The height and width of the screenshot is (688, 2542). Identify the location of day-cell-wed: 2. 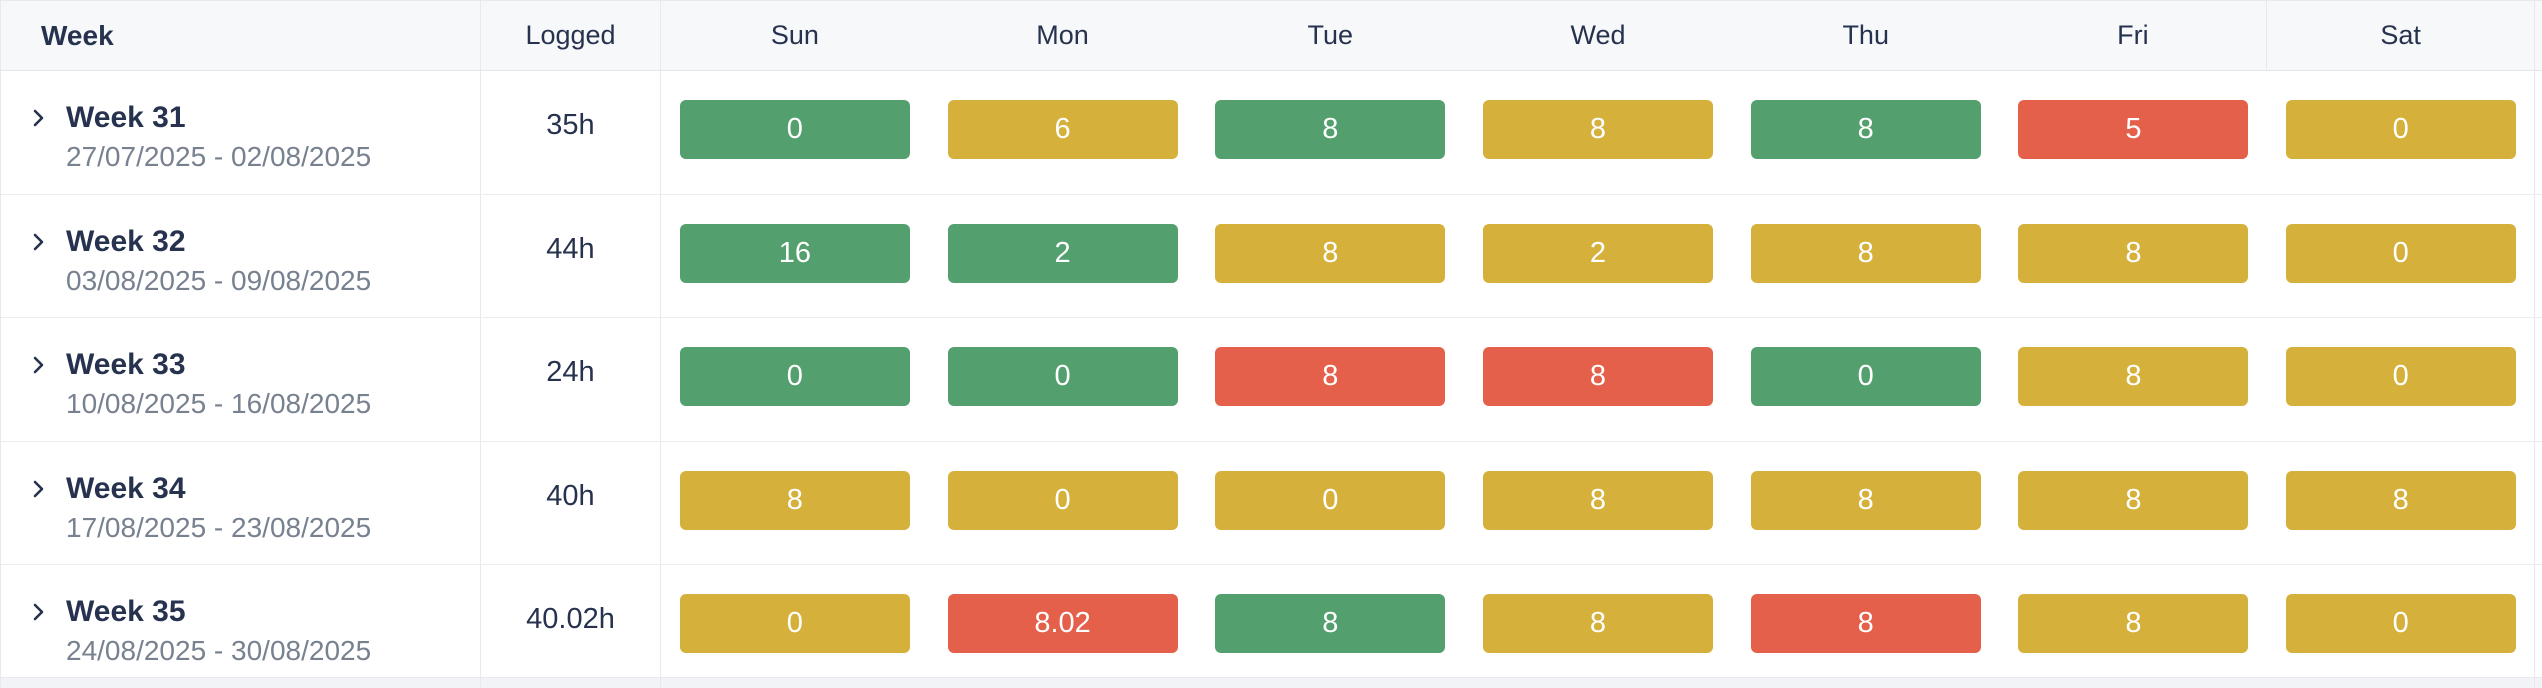
(1598, 256).